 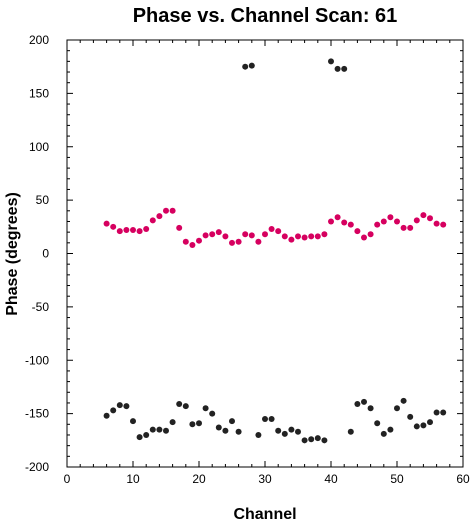 What do you see at coordinates (397, 479) in the screenshot?
I see `x-tick-label: 50` at bounding box center [397, 479].